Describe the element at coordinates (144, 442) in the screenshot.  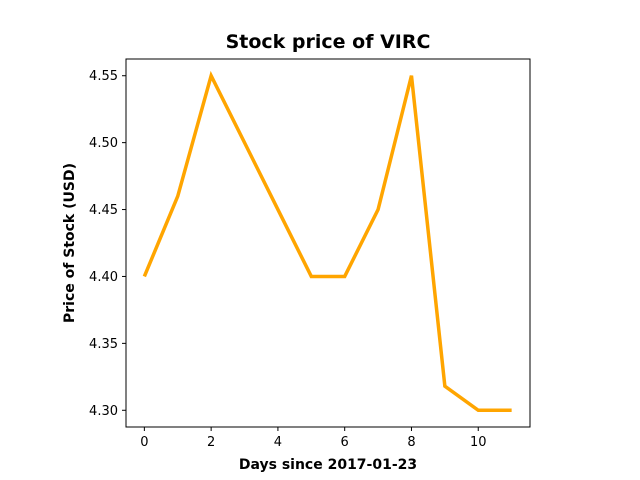
I see `x-tick-label: 0` at that location.